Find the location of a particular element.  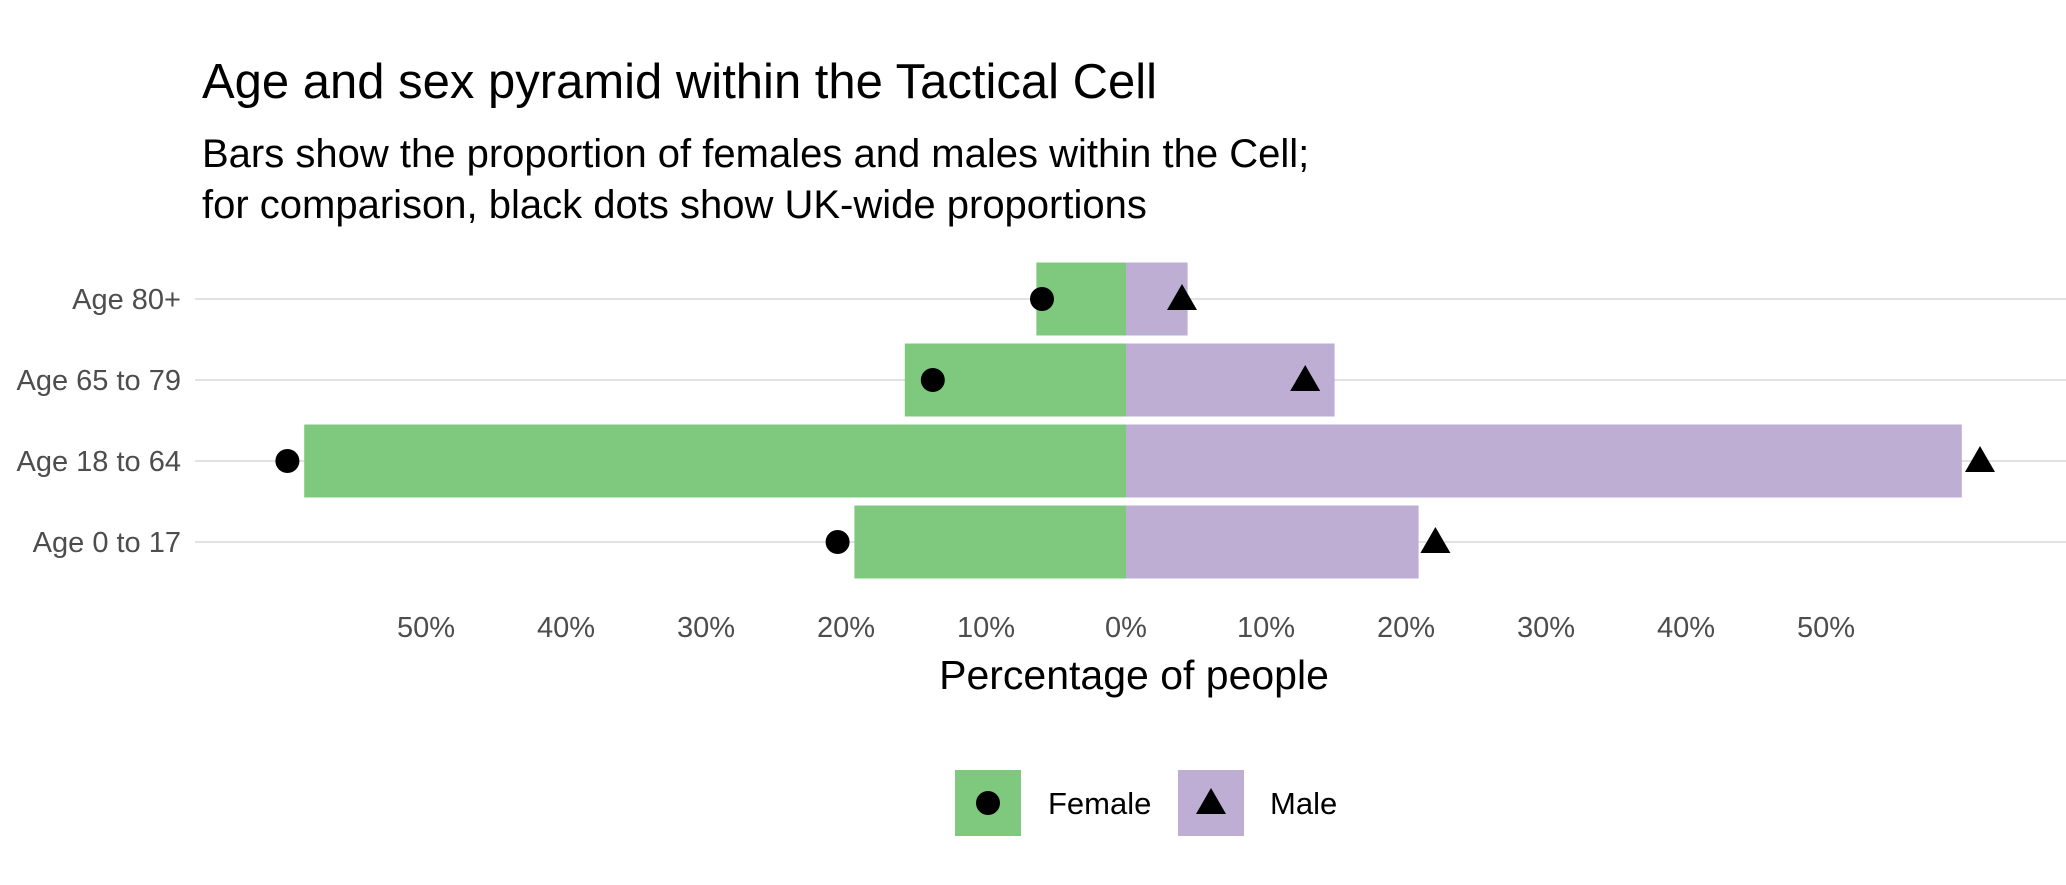

y-tick-label: Age 0 to 17 is located at coordinates (107, 543).